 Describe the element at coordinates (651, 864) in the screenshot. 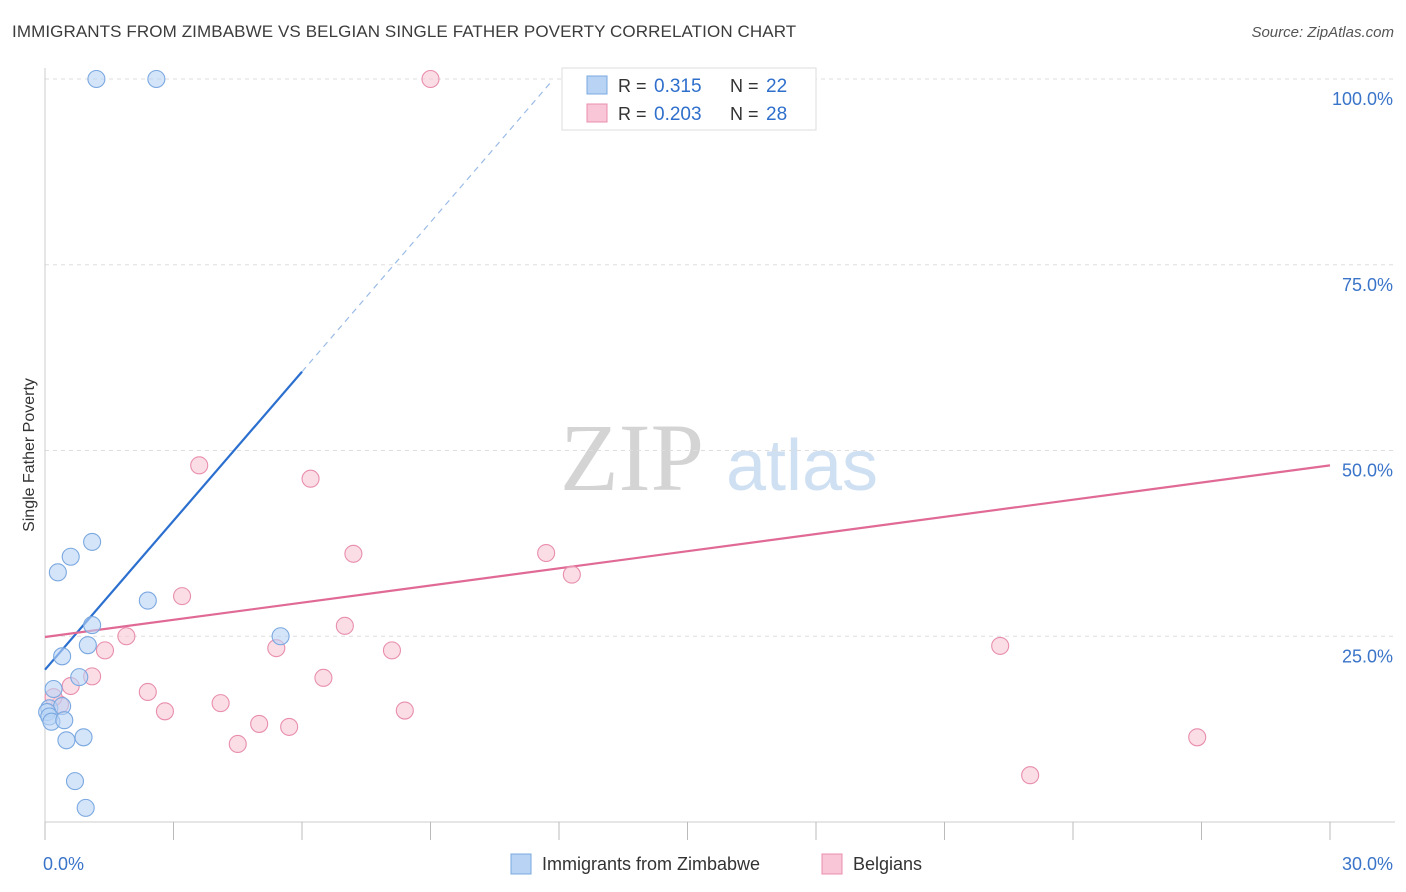

I see `legend-label-zimbabwe: Immigrants from Zimbabwe` at that location.